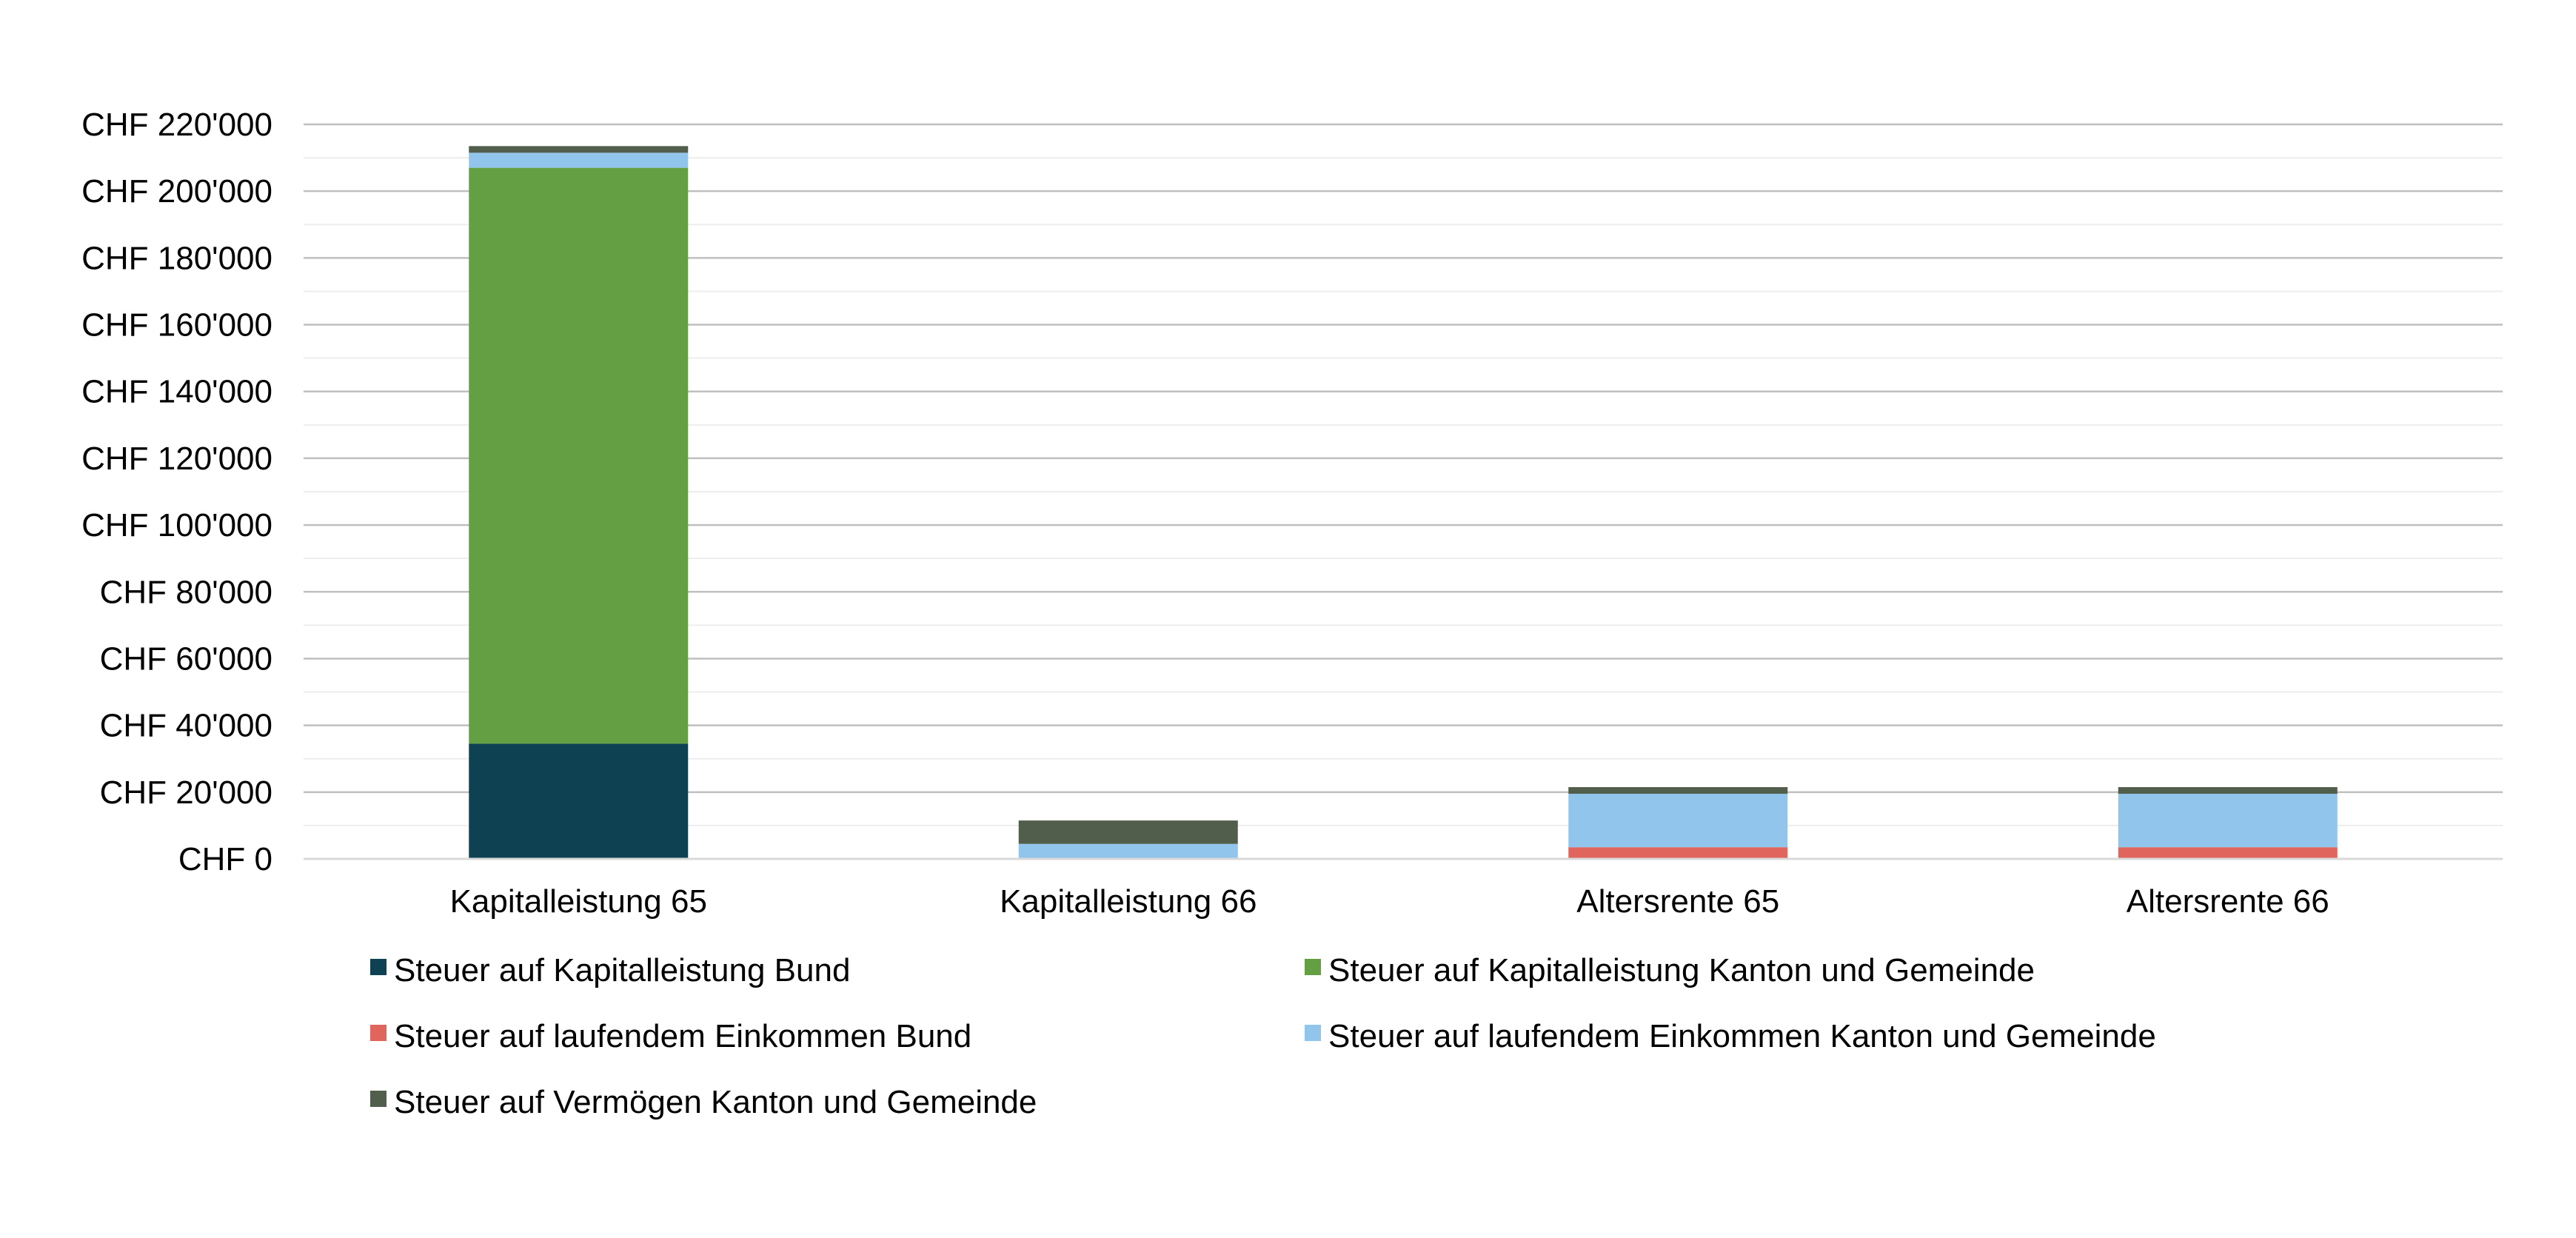 This screenshot has width=2576, height=1238. What do you see at coordinates (682, 1036) in the screenshot?
I see `legend-label: Steuer auf laufendem Einkommen Bund` at bounding box center [682, 1036].